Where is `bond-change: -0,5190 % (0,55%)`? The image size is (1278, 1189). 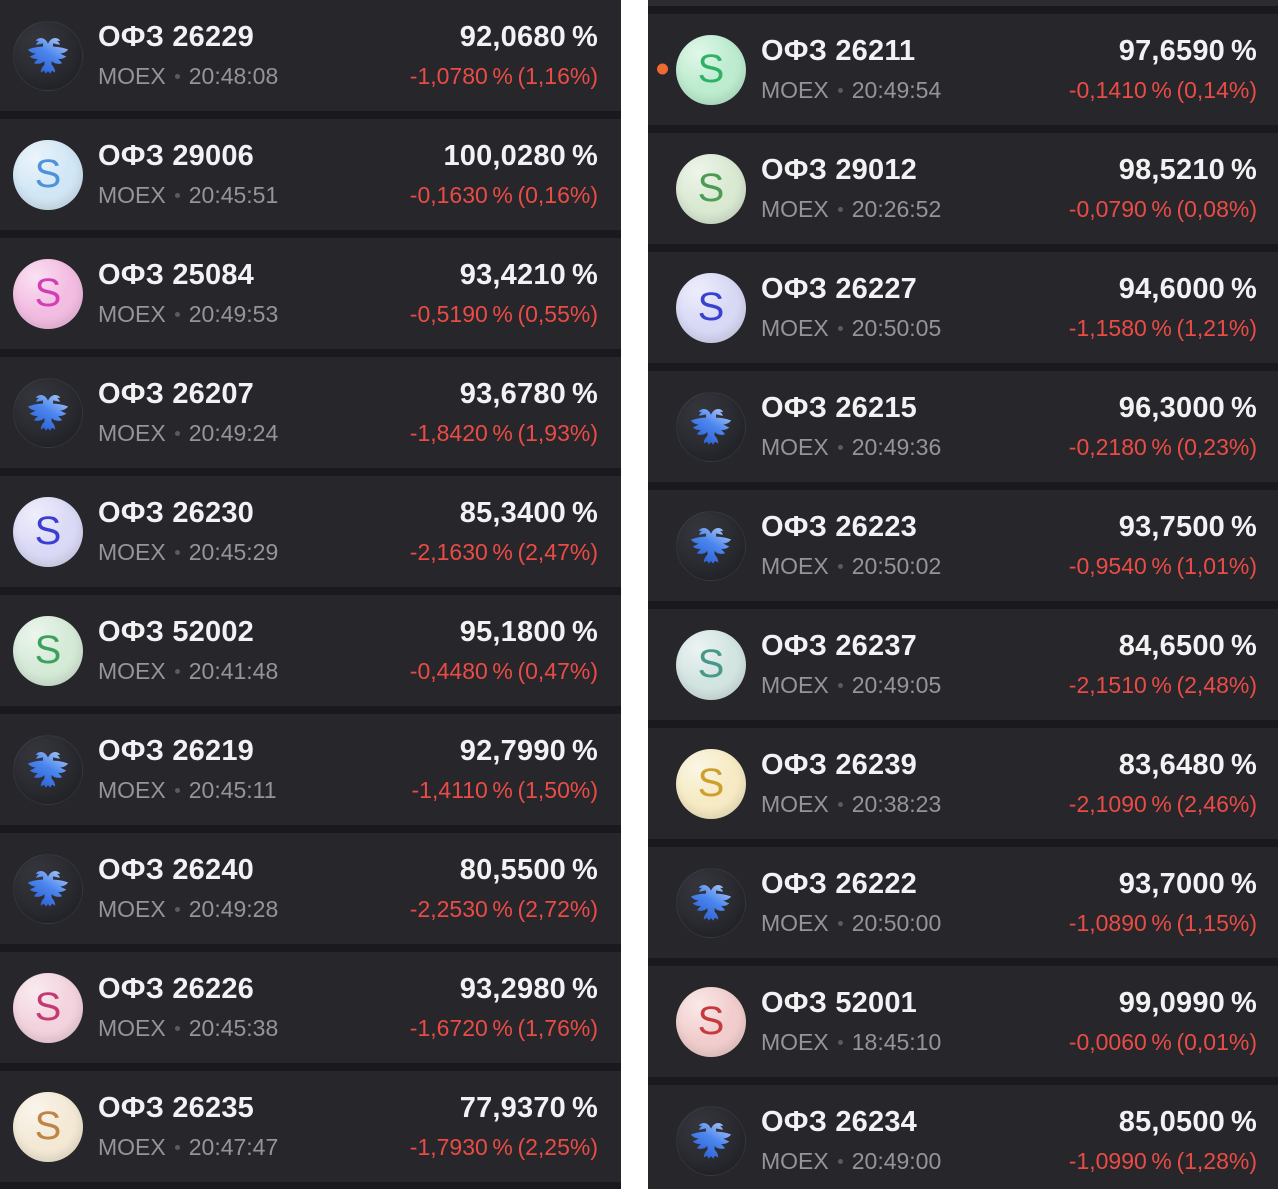
bond-change: -0,5190 % (0,55%) is located at coordinates (503, 314).